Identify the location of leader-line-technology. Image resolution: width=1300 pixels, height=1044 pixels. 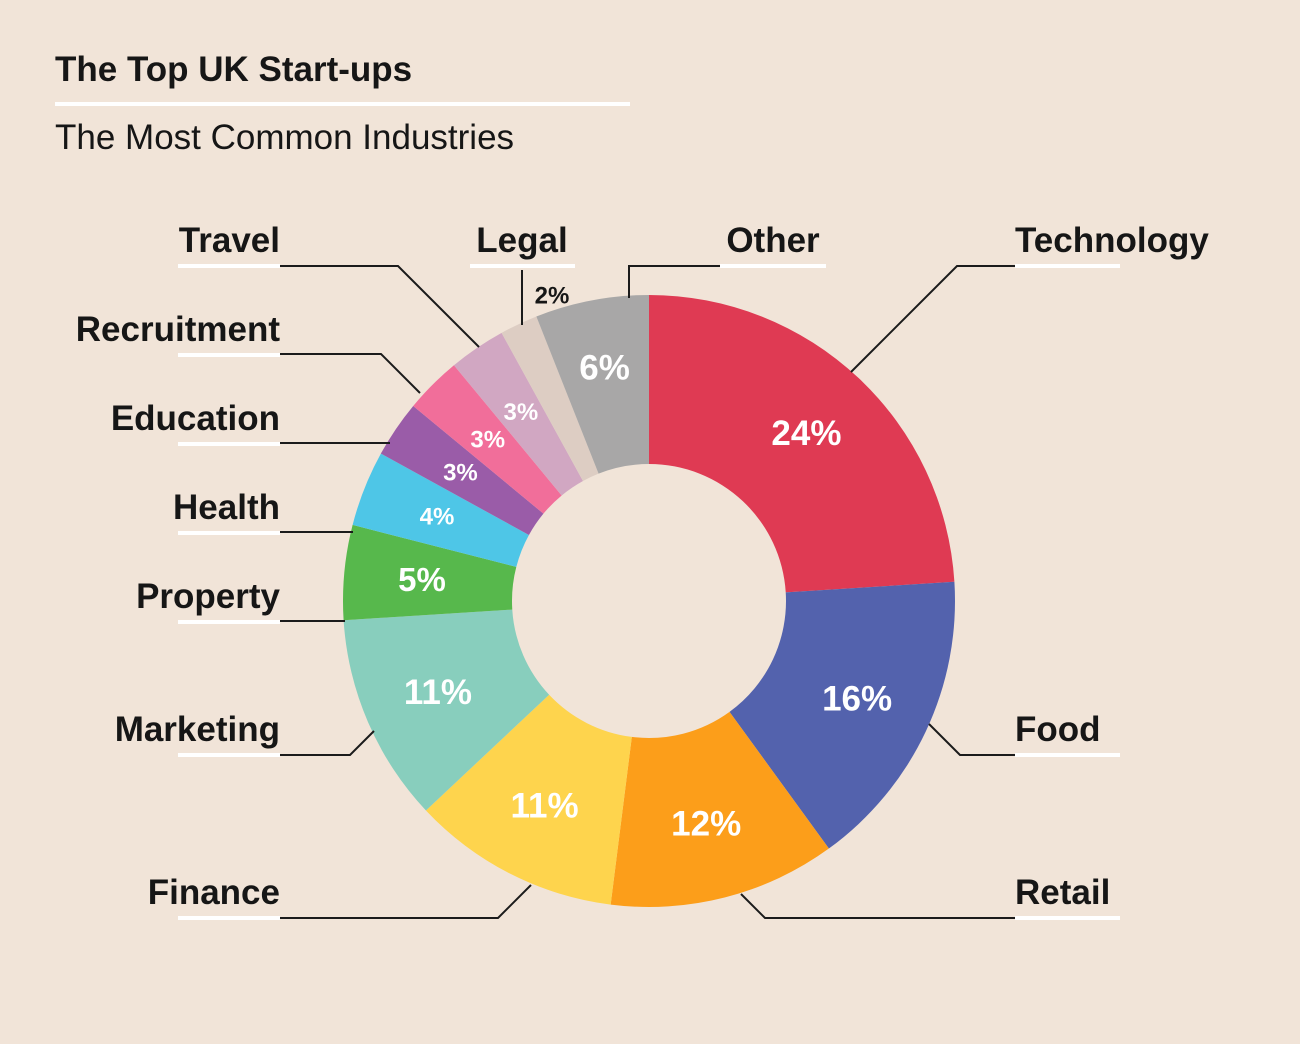
(932, 319).